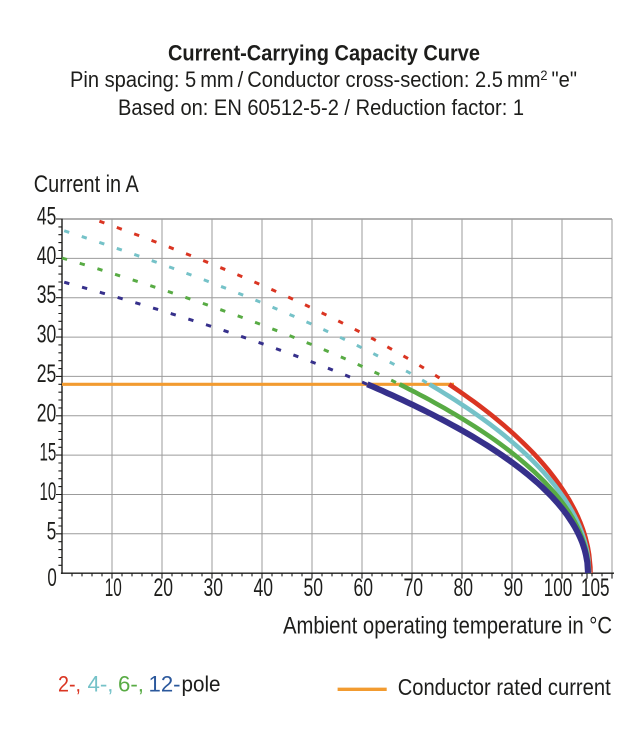 The width and height of the screenshot is (642, 753). What do you see at coordinates (447, 626) in the screenshot?
I see `svg-text:Ambient operating temperature: Ambient operating temperature in °C` at bounding box center [447, 626].